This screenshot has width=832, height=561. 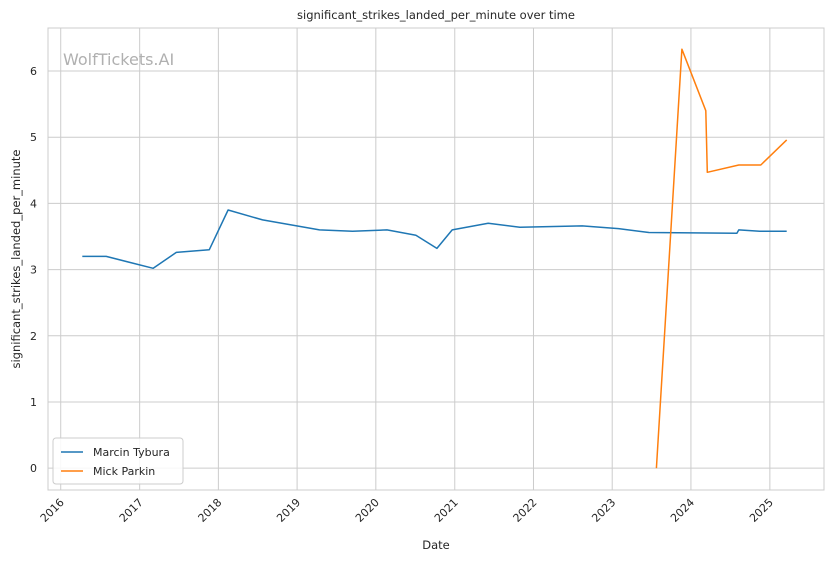 What do you see at coordinates (131, 452) in the screenshot?
I see `legend-label-marcin-tybura: Marcin Tybura` at bounding box center [131, 452].